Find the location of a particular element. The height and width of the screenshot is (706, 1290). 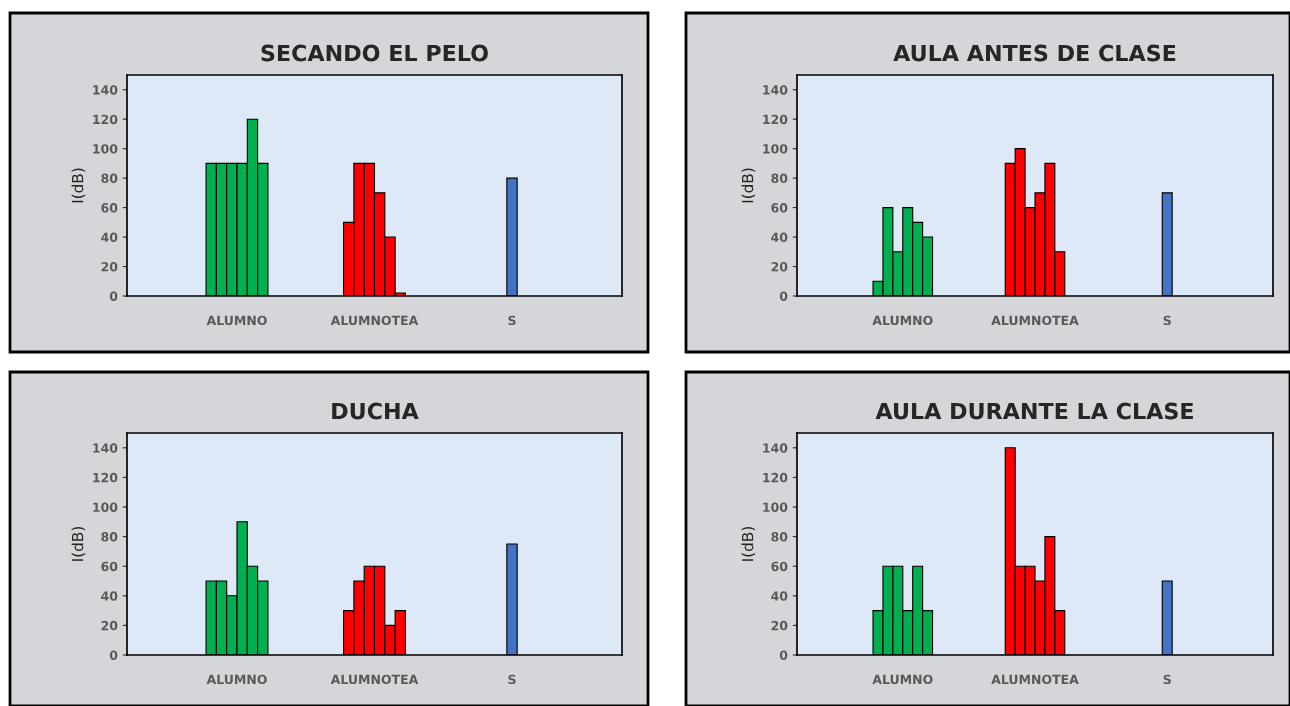

chart-title: AULA ANTES DE CLASE is located at coordinates (1034, 53).